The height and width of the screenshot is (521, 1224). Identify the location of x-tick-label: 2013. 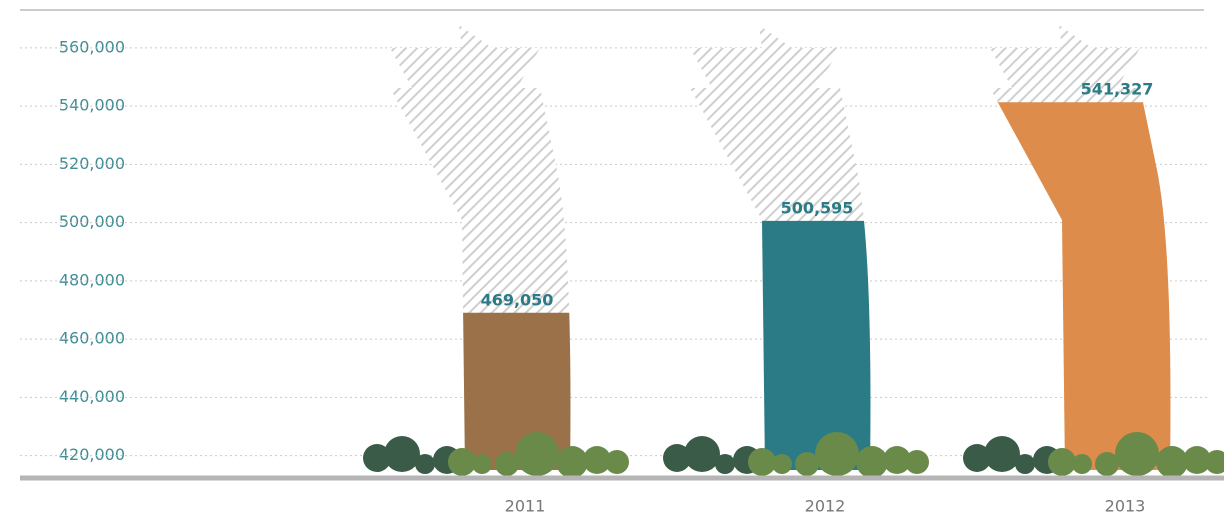
(1125, 506).